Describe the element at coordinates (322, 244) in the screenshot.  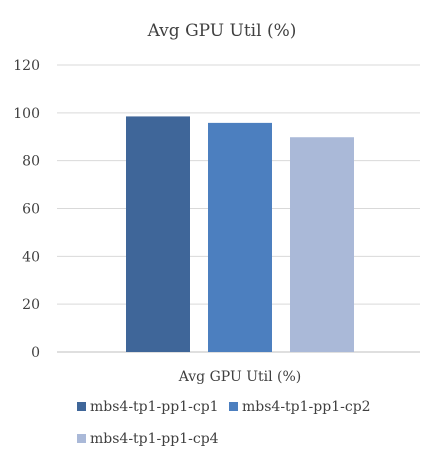
I see `bar-mbs4-tp1-pp1-cp4` at that location.